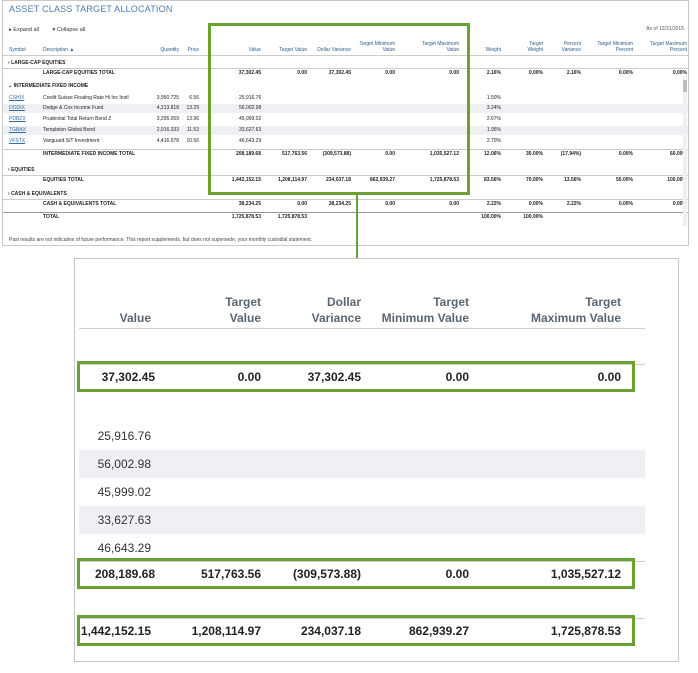 The image size is (698, 673). I want to click on zoom-holding-row: 45,999.02, so click(124, 492).